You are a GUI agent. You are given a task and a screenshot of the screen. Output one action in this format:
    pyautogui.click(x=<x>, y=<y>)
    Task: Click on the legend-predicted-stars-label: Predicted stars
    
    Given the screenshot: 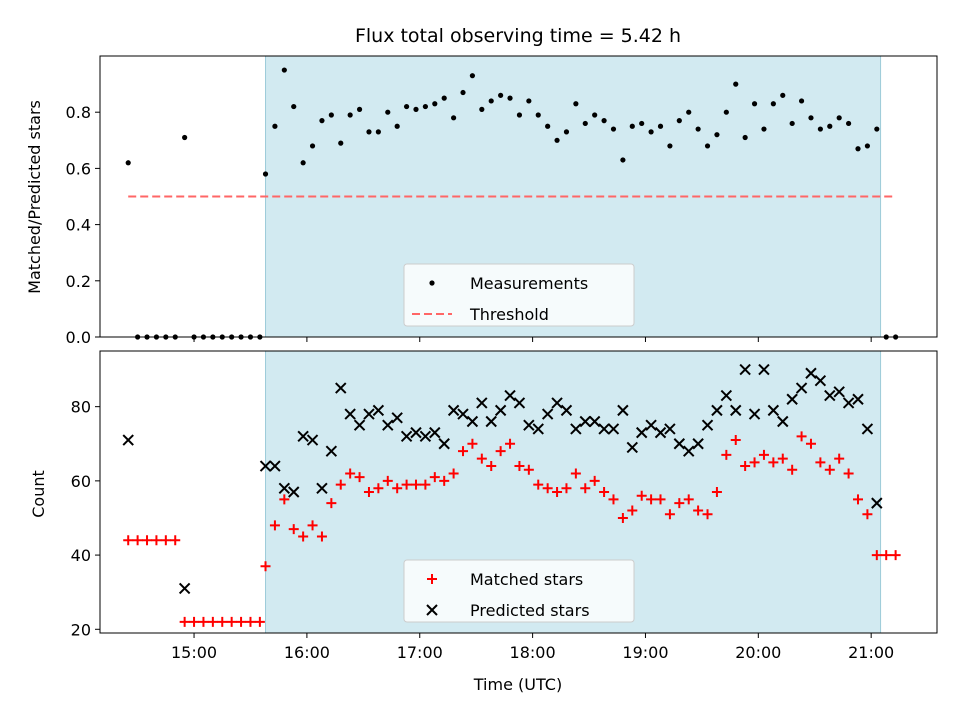 What is the action you would take?
    pyautogui.click(x=530, y=610)
    